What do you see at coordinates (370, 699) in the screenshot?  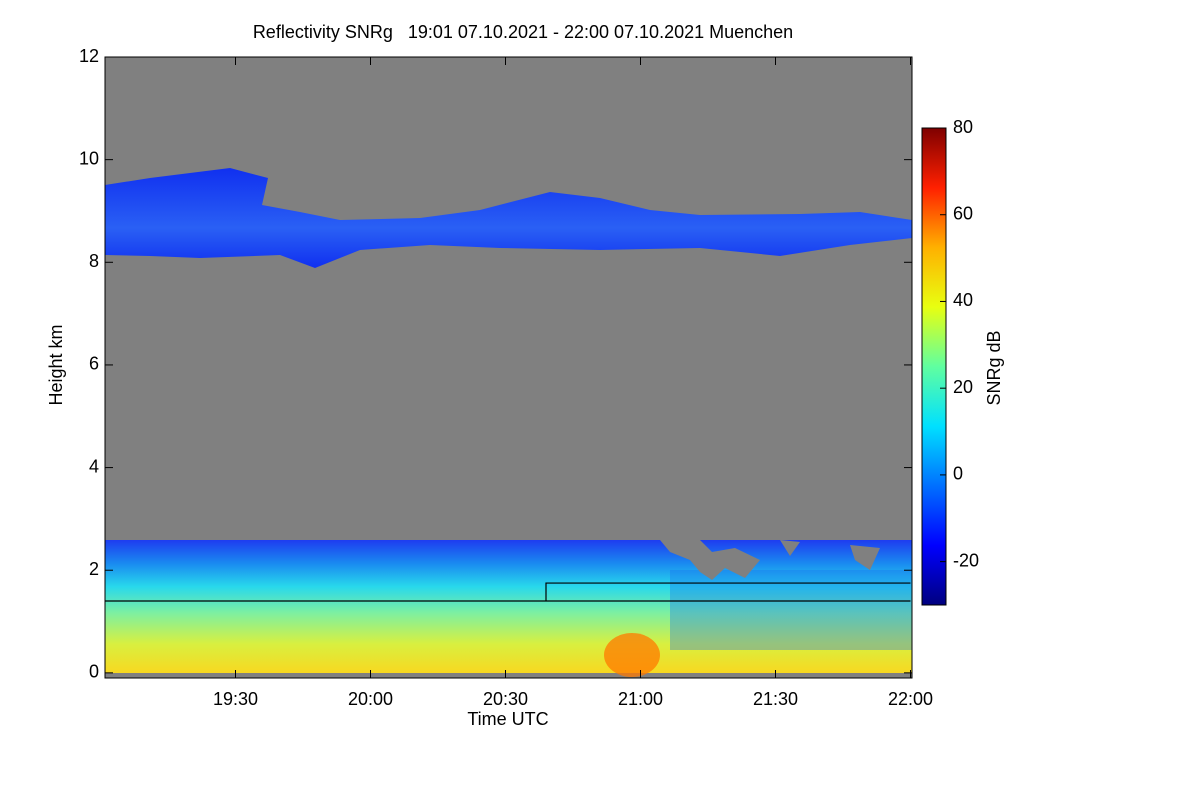 I see `x-tick-label: 20:00` at bounding box center [370, 699].